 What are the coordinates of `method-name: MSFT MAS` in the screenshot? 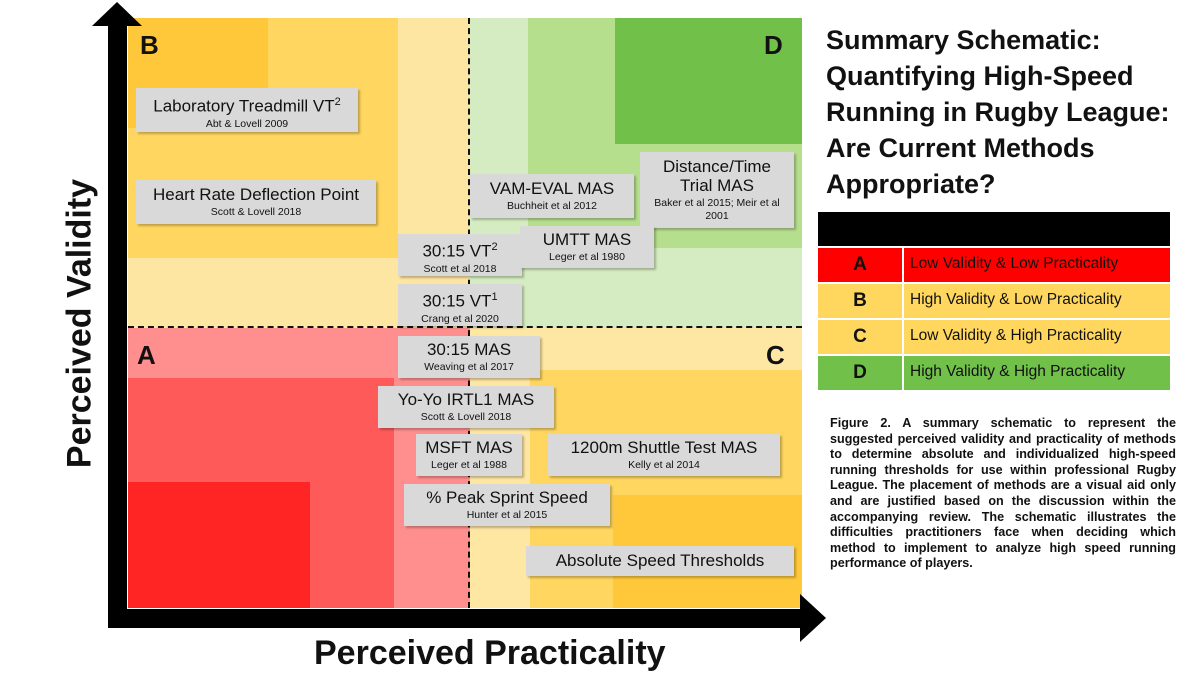 It's located at (469, 447).